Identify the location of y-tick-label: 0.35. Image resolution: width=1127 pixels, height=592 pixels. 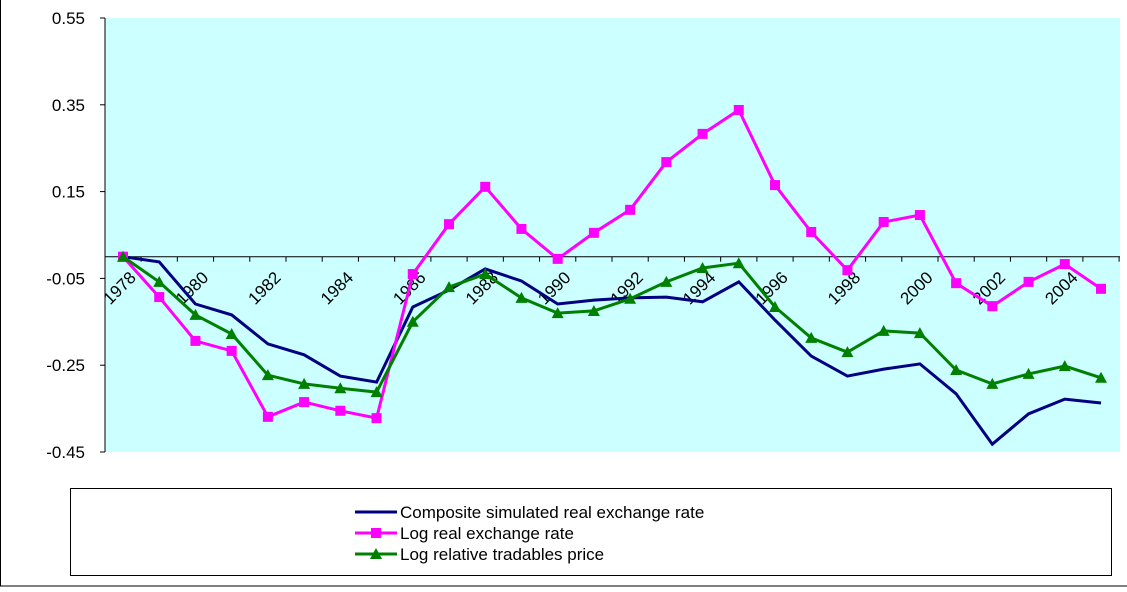
(68, 105).